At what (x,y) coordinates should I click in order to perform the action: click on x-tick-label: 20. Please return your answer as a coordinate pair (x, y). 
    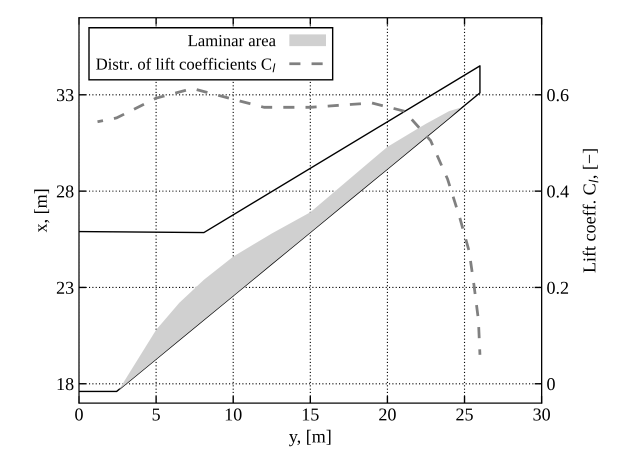
    Looking at the image, I should click on (387, 414).